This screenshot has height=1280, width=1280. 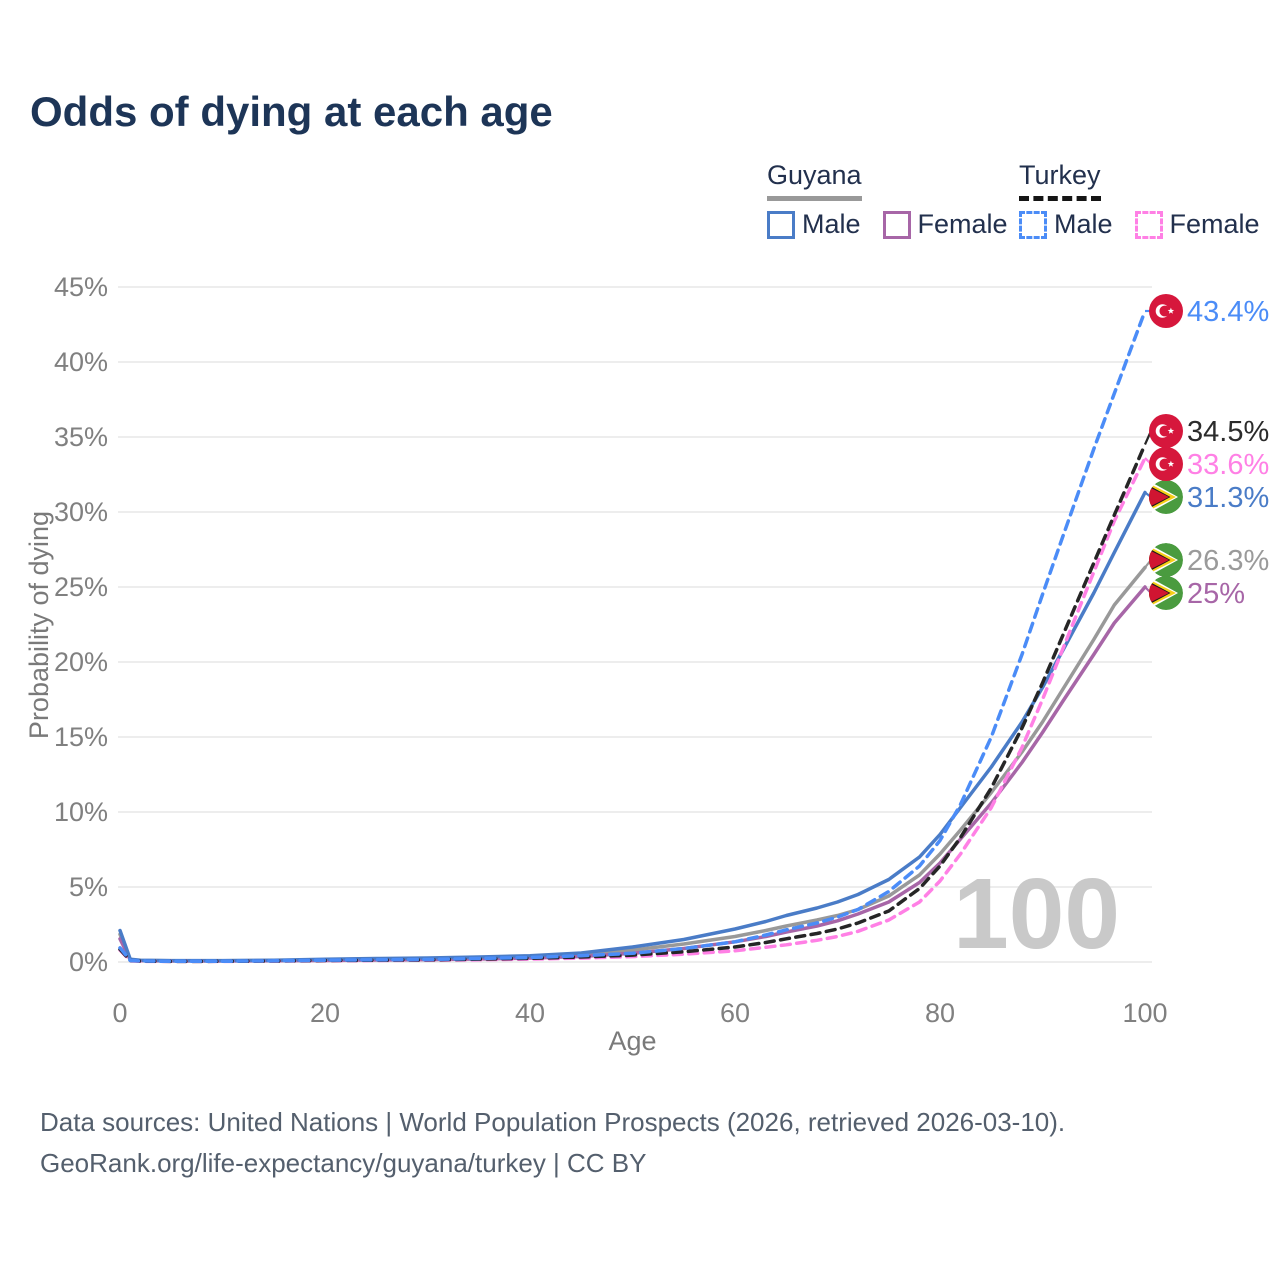 I want to click on x-tick-label: 100, so click(x=1144, y=1013).